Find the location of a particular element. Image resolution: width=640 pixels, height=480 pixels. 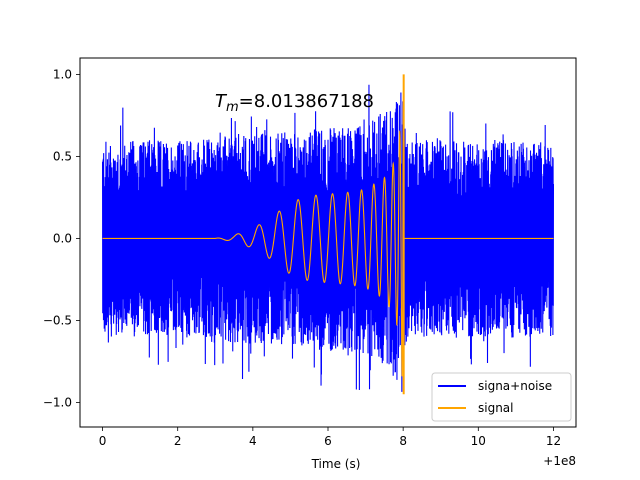

legend-label: signa+noise is located at coordinates (515, 386).